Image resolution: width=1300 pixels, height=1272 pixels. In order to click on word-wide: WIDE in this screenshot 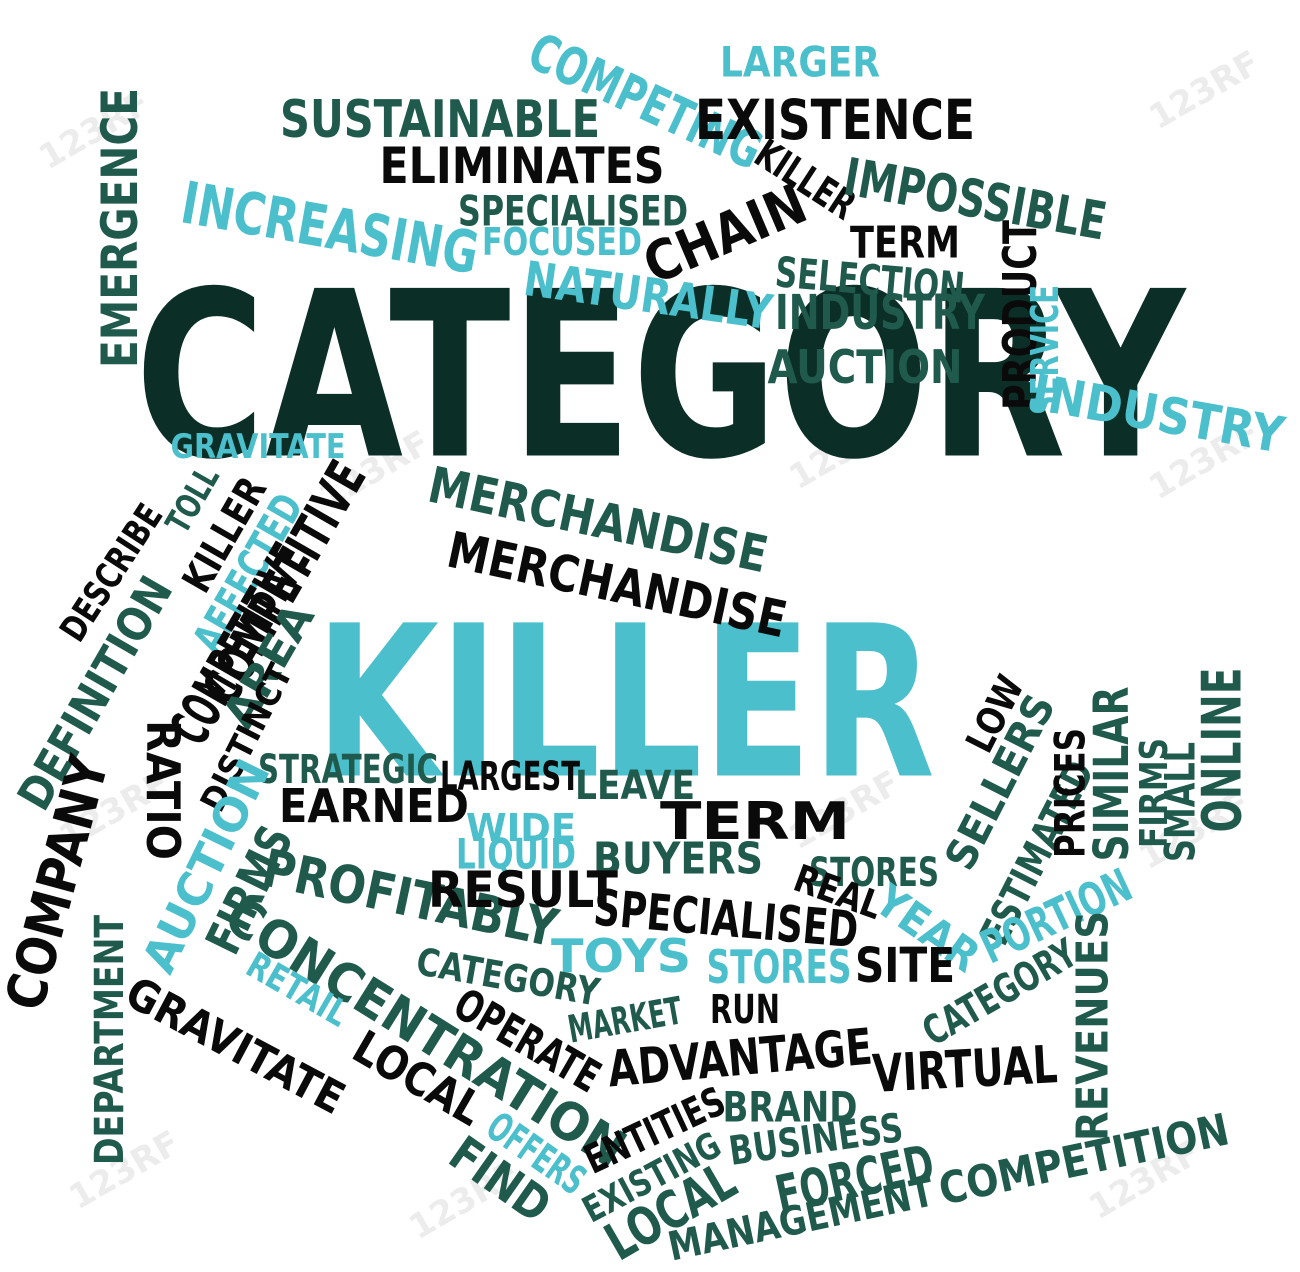, I will do `click(521, 828)`.